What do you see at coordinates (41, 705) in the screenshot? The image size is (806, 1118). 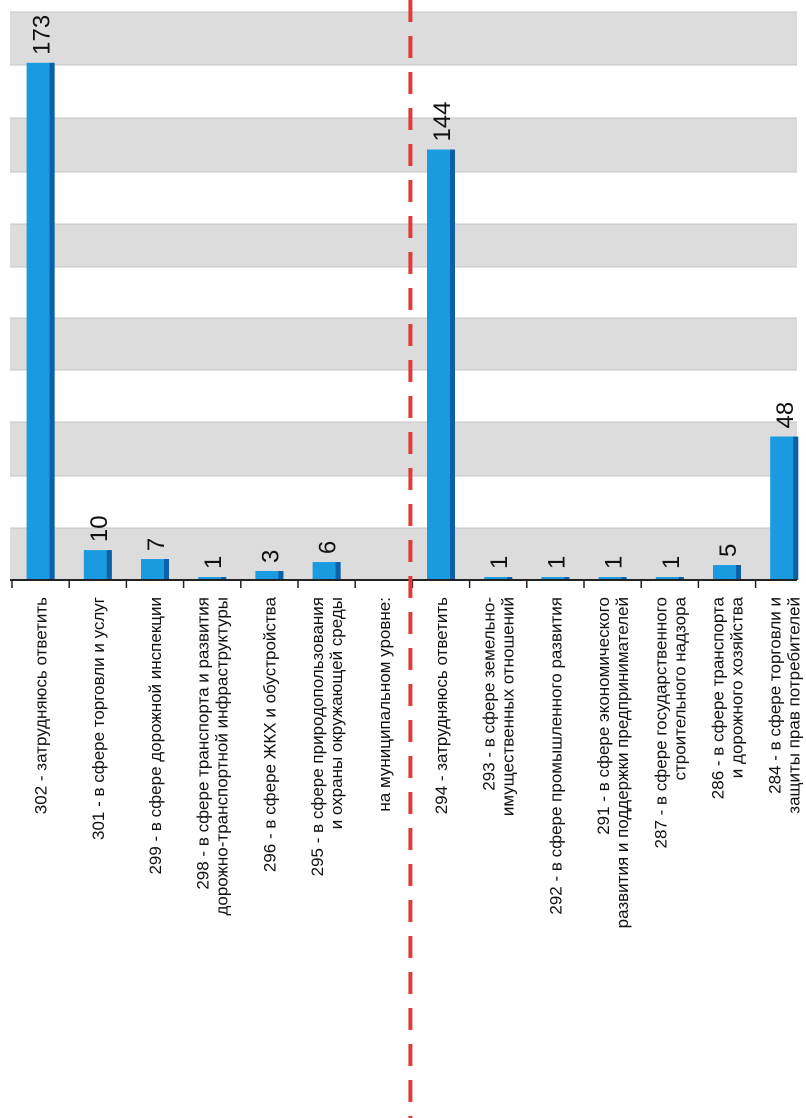 I see `tick-label: 302 - затрудняюсь ответить` at bounding box center [41, 705].